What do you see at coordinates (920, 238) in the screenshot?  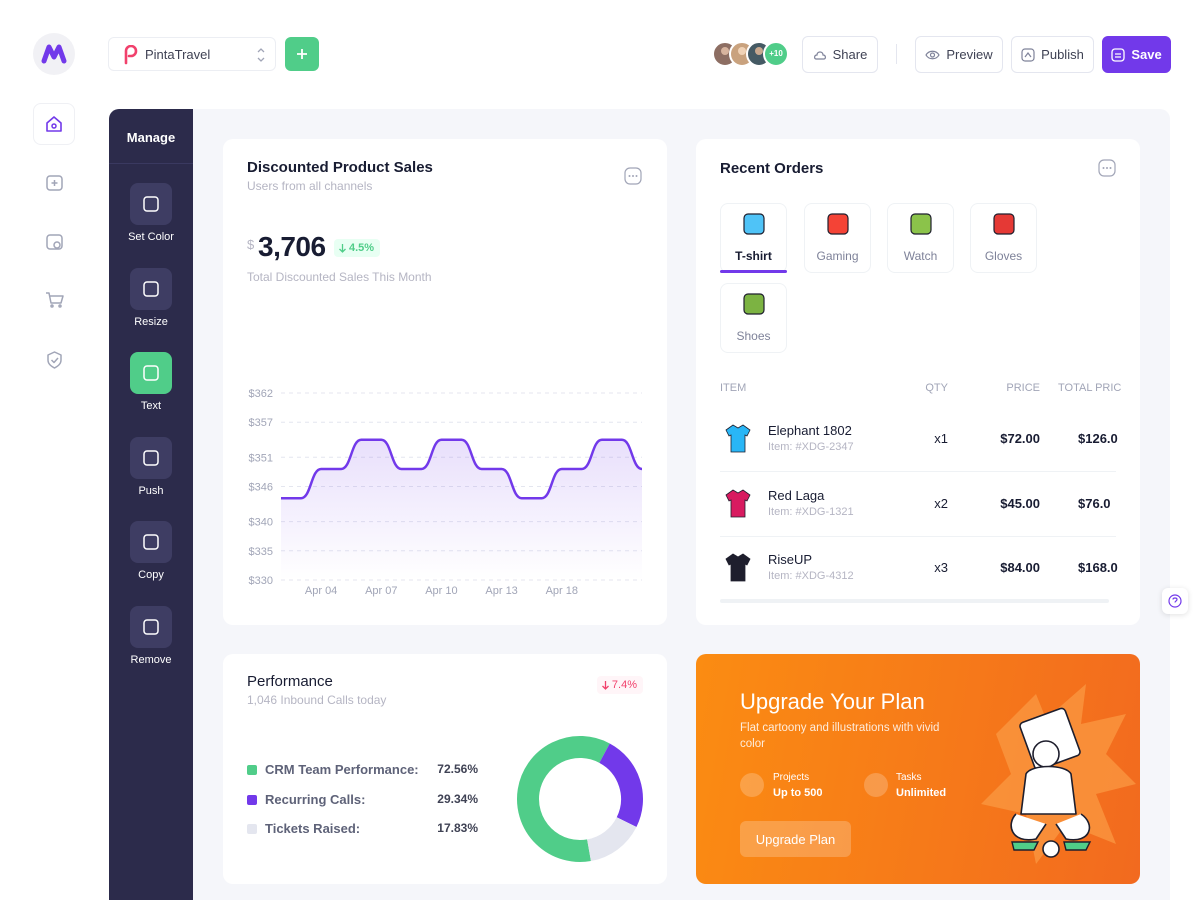 I see `order-tab: Watch` at bounding box center [920, 238].